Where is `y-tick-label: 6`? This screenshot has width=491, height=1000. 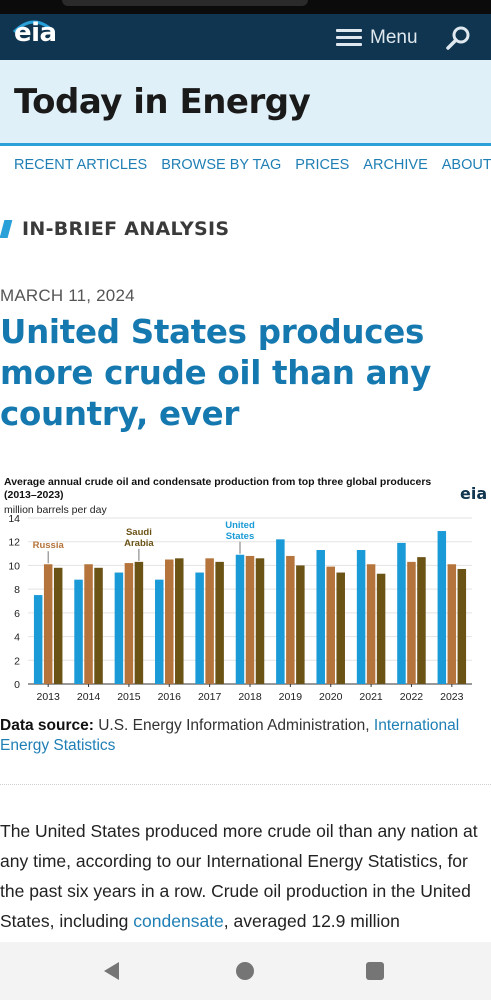 y-tick-label: 6 is located at coordinates (17, 614).